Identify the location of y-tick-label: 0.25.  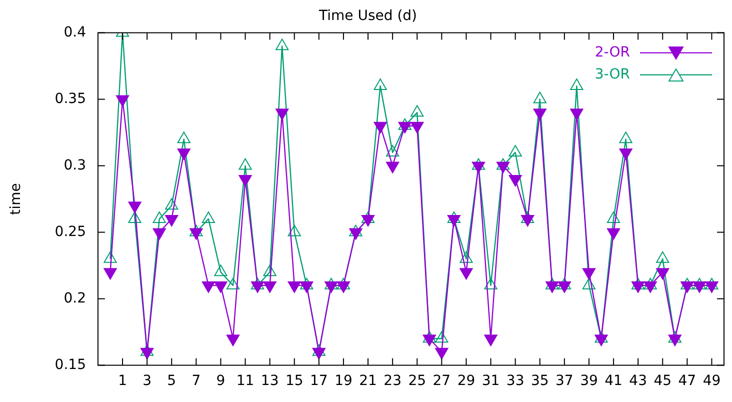
(70, 232).